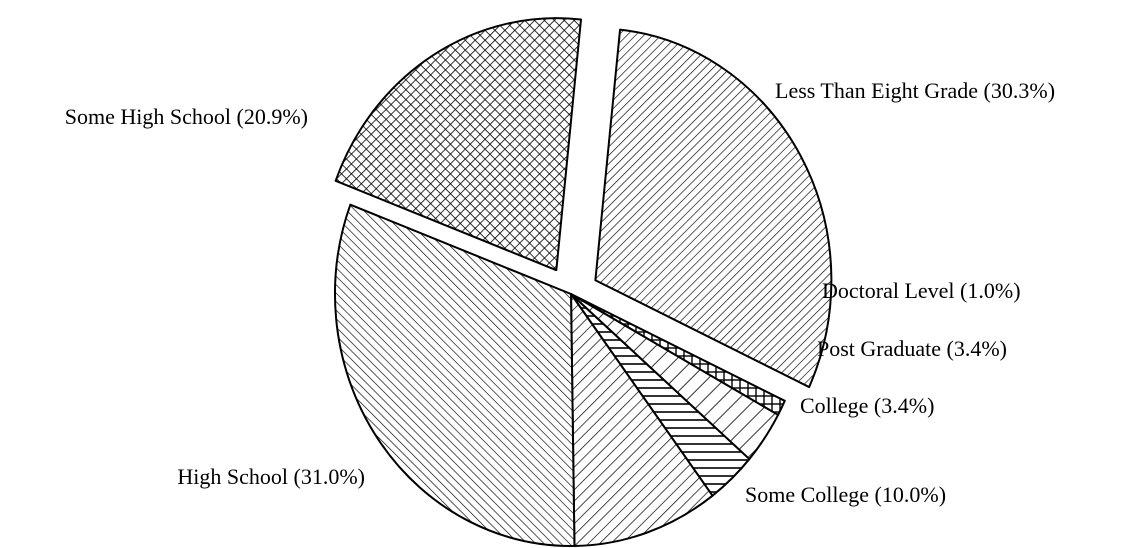  Describe the element at coordinates (642, 420) in the screenshot. I see `pie-slice-some-college` at that location.